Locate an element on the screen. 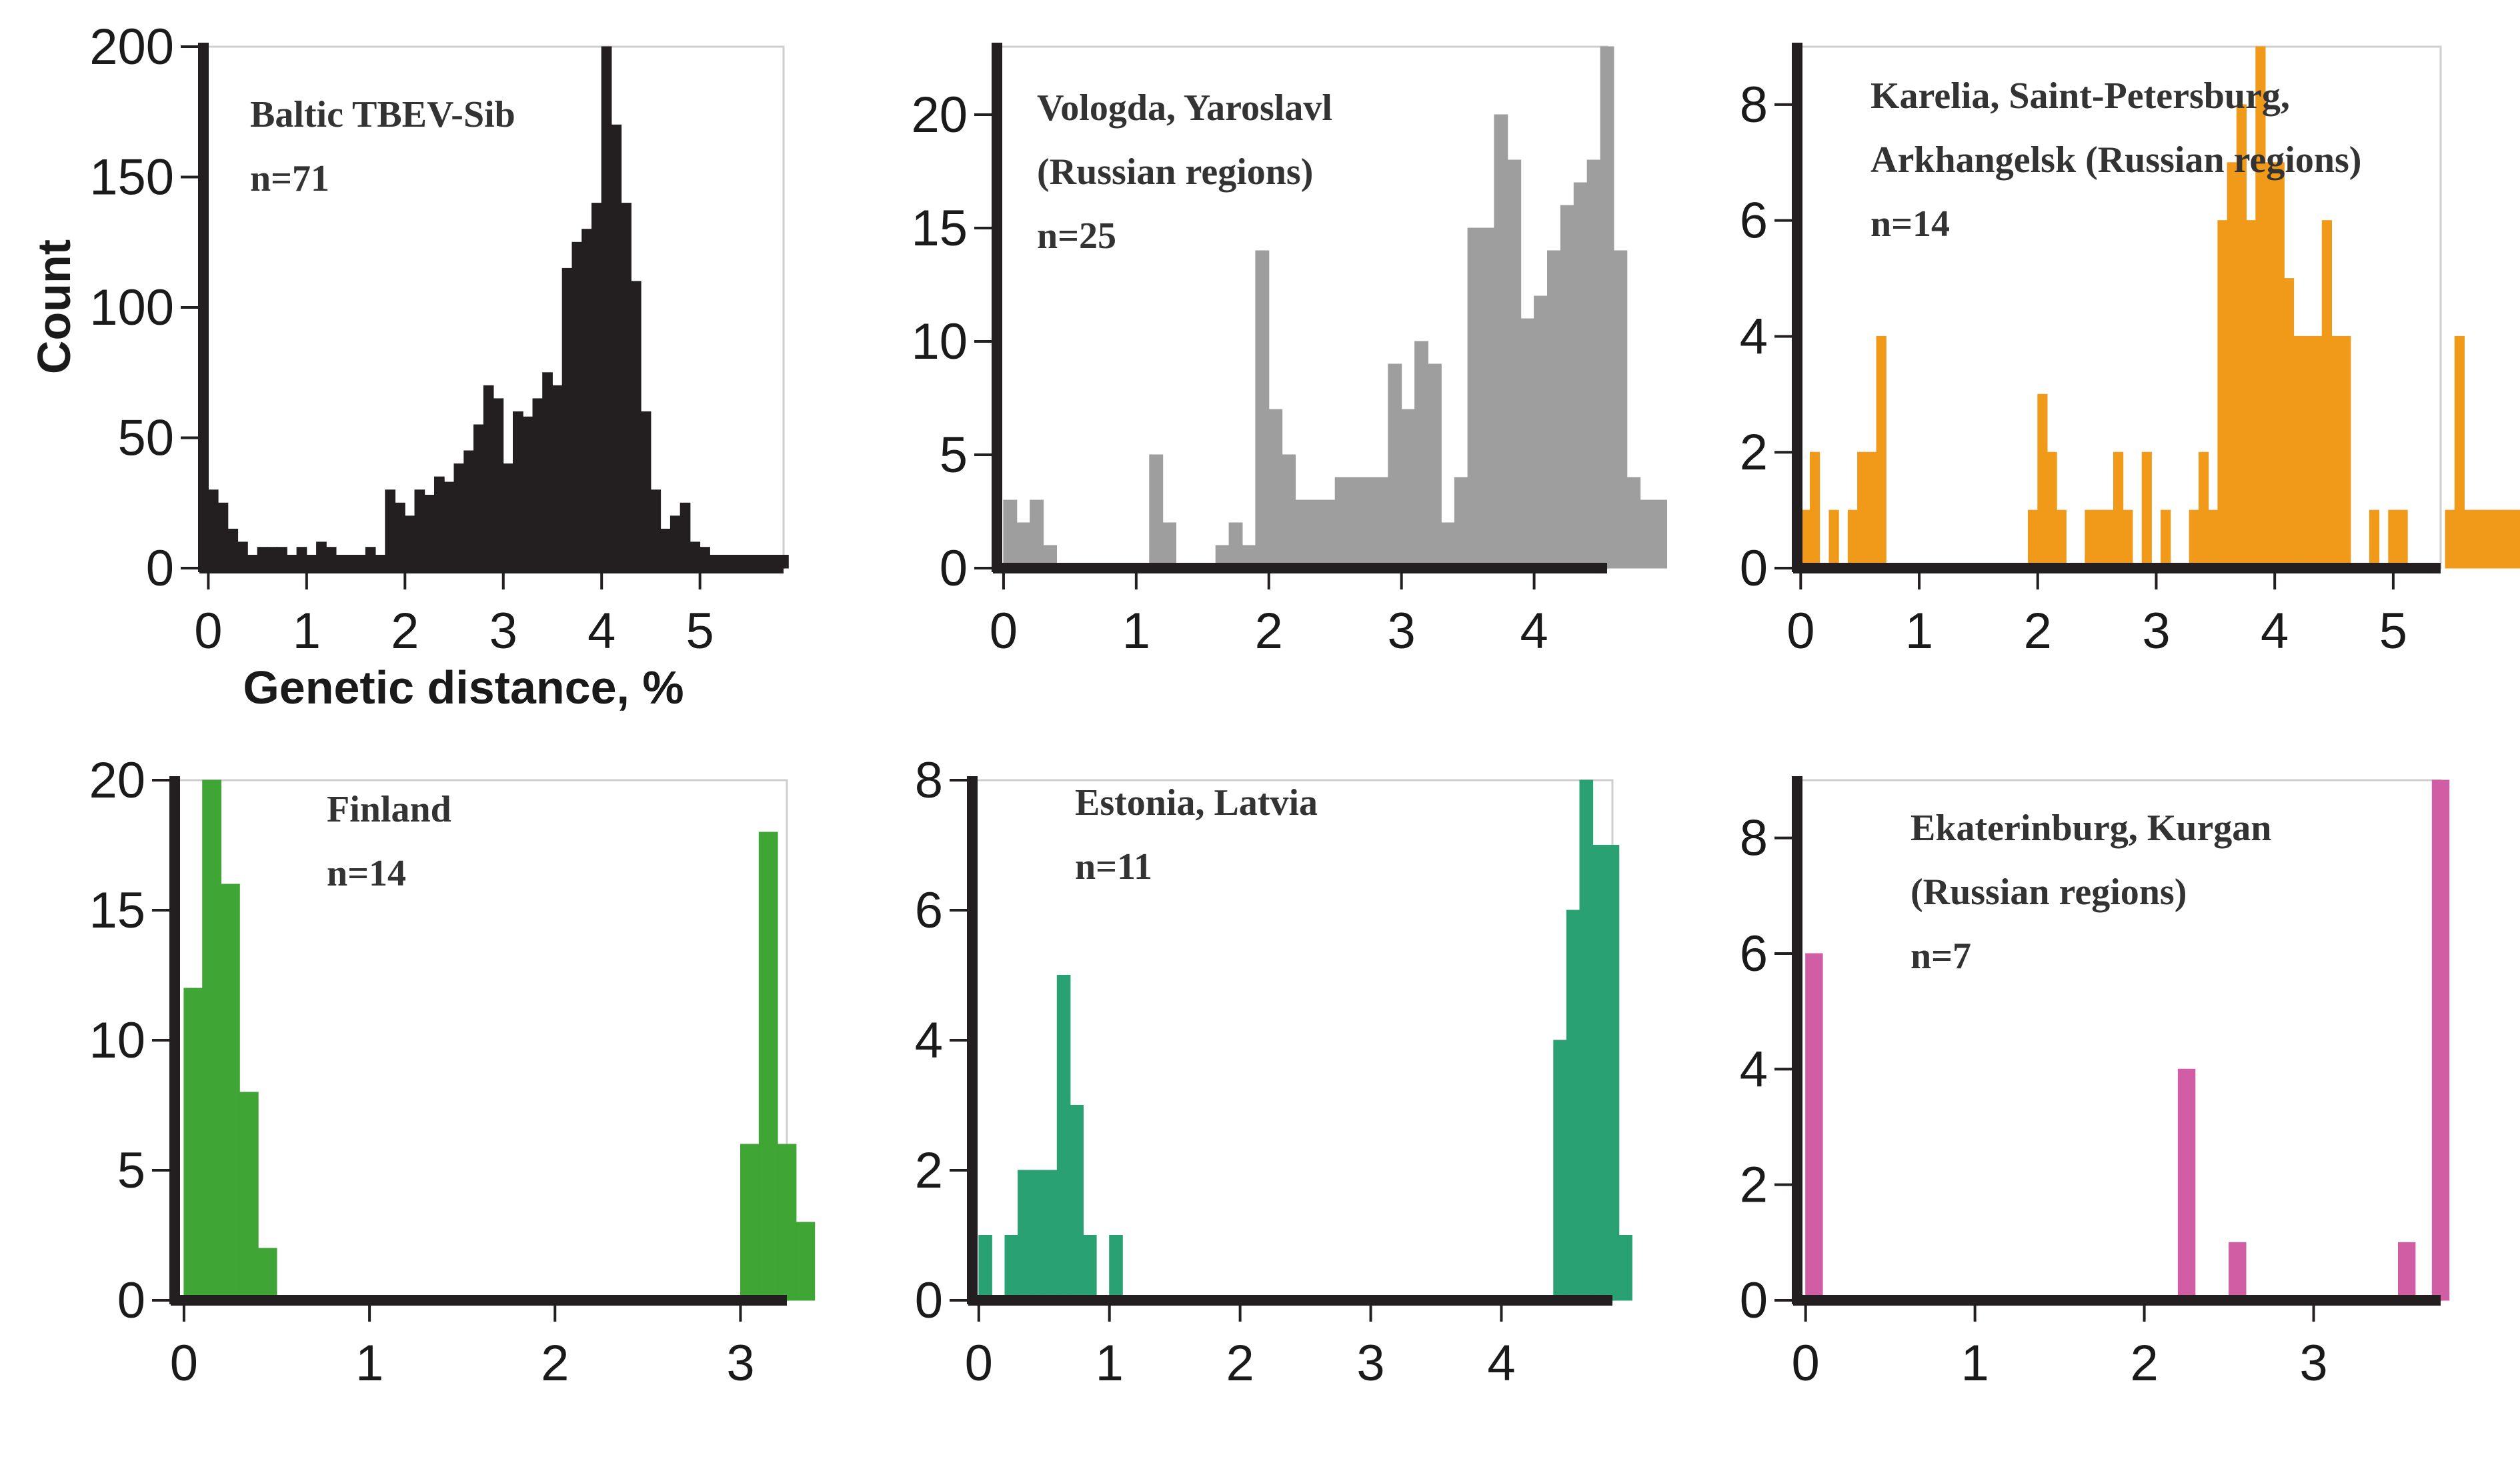 Image resolution: width=2520 pixels, height=1465 pixels. y-tick-label: 20 is located at coordinates (117, 780).